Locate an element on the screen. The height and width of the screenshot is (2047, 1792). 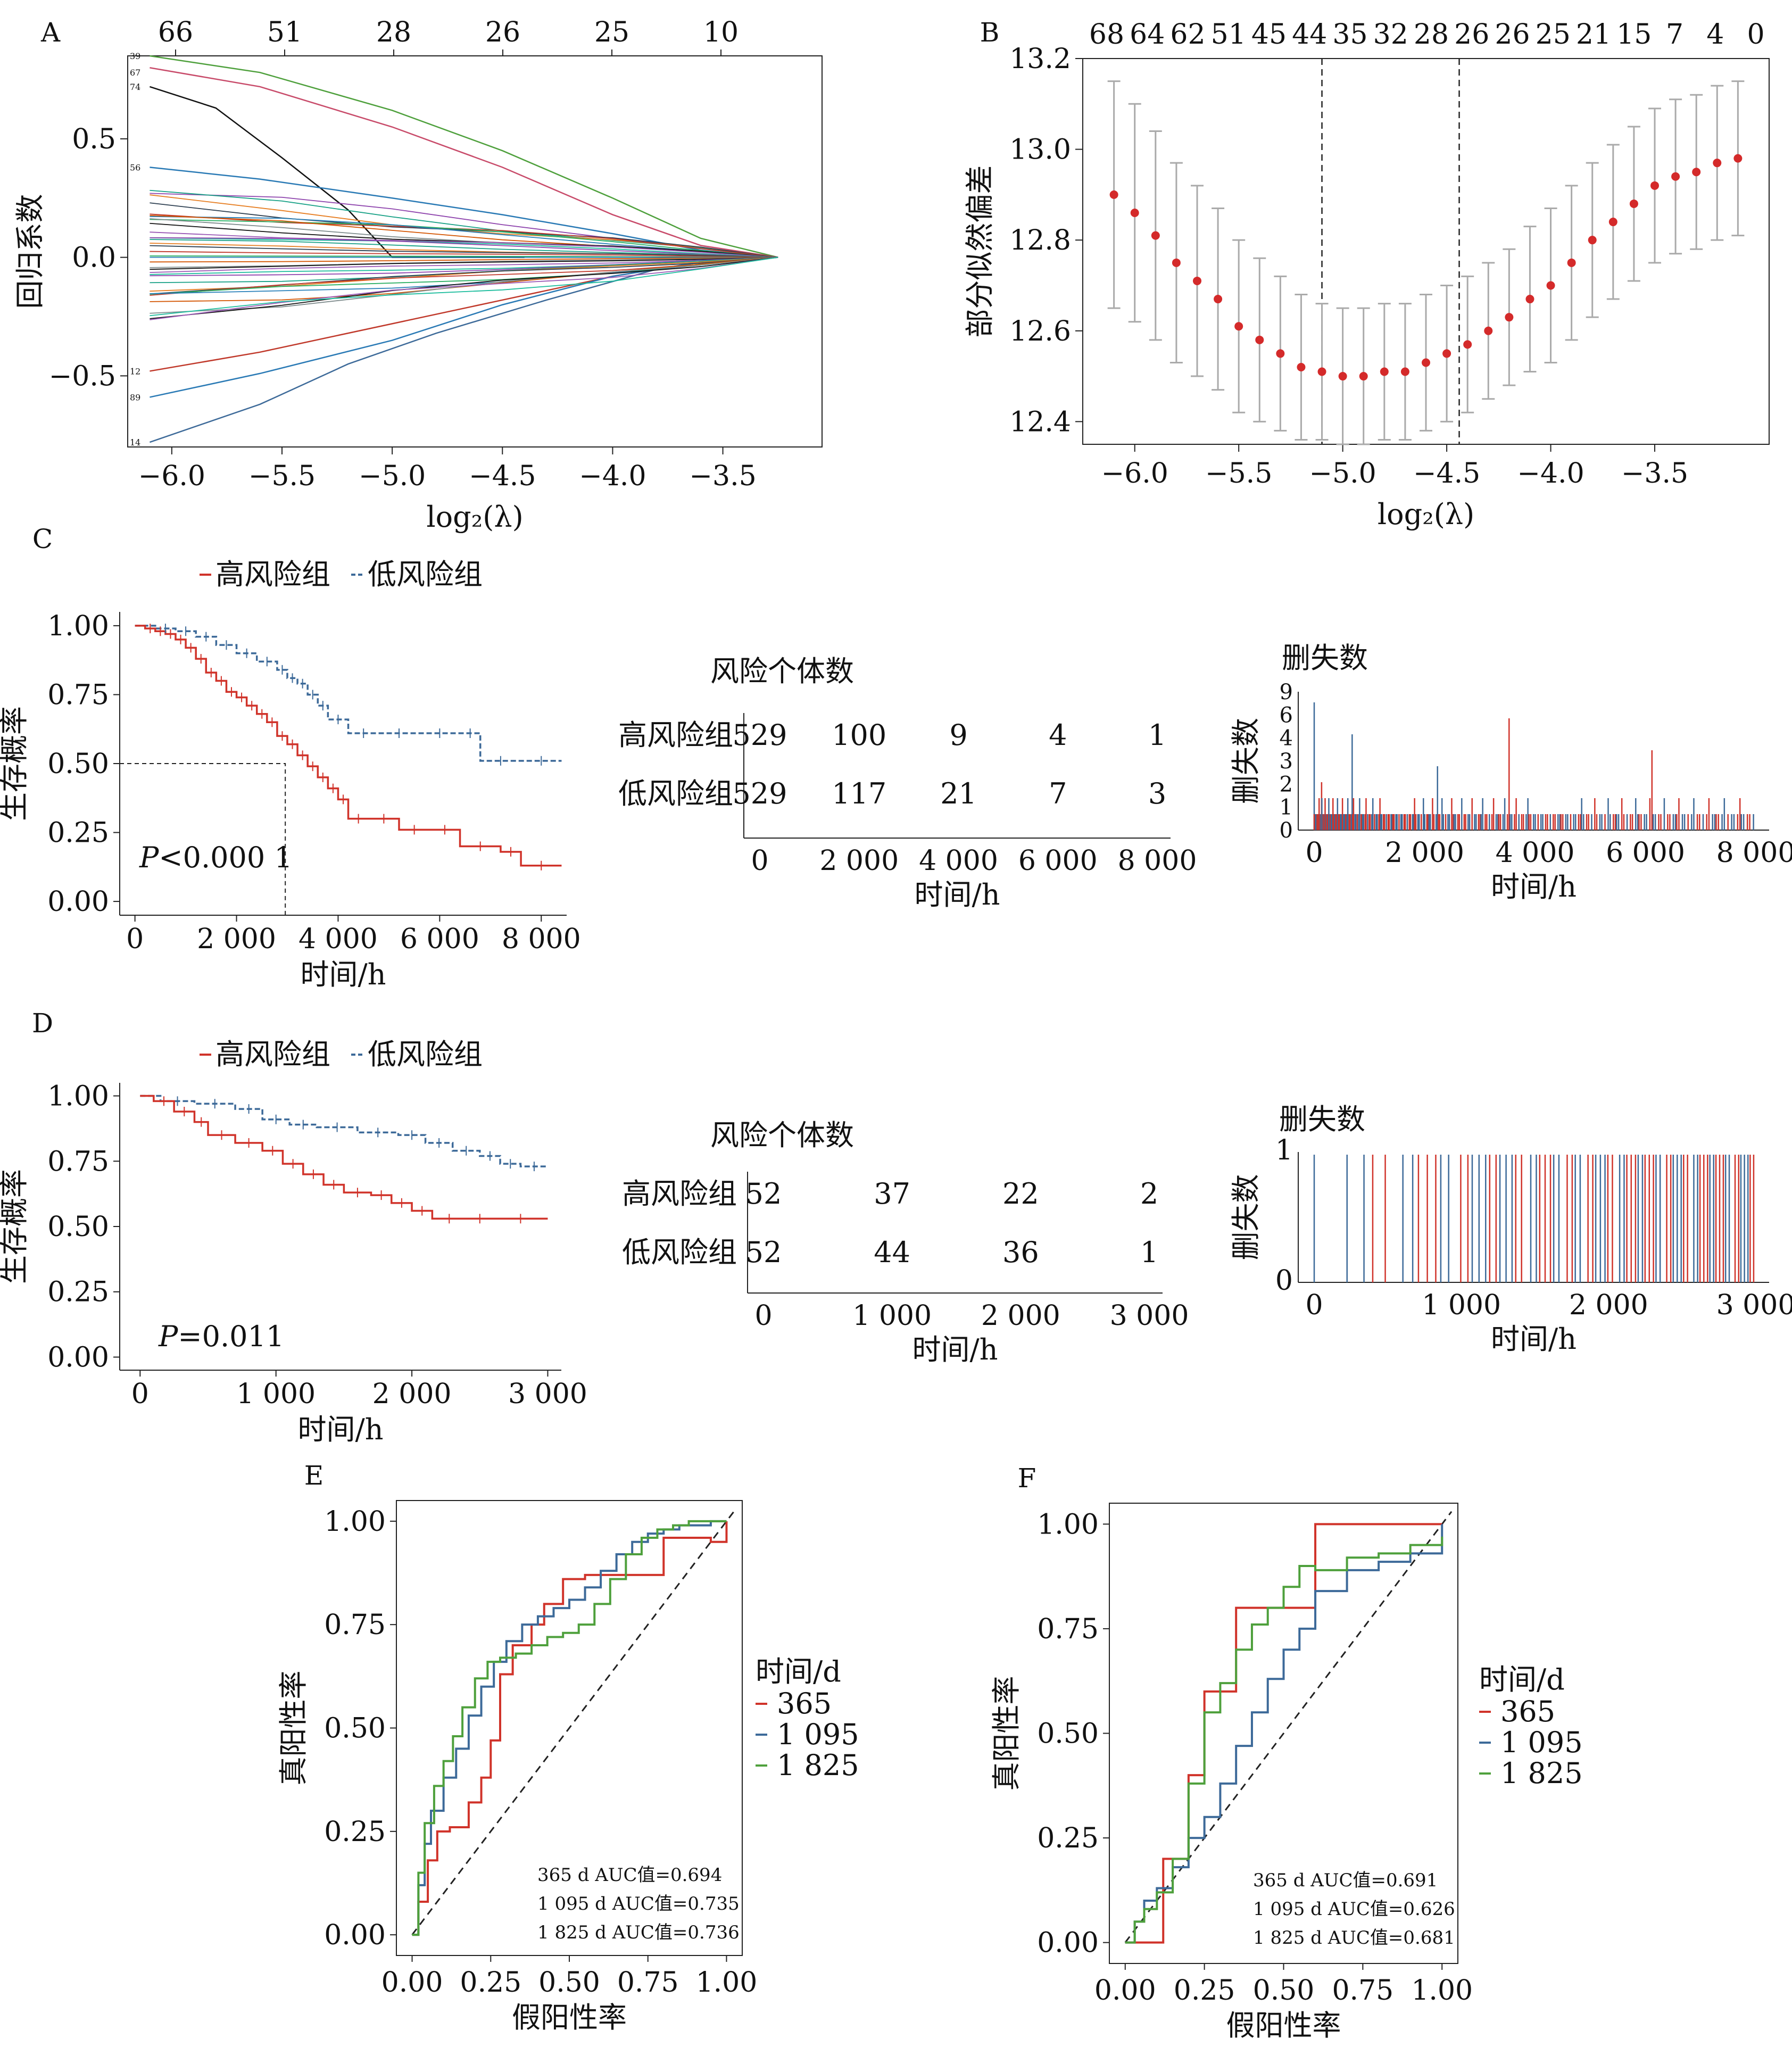
panel-label-c: C is located at coordinates (43, 539).